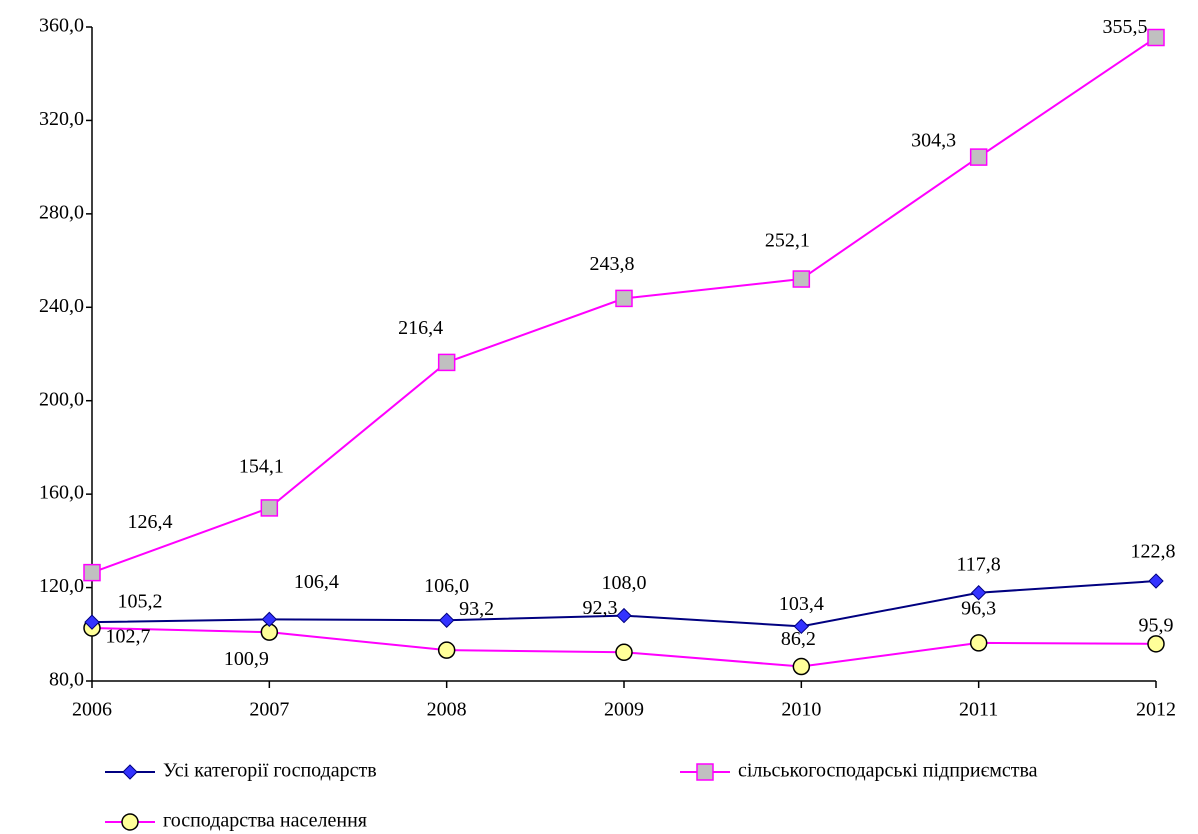 The height and width of the screenshot is (834, 1198). Describe the element at coordinates (1156, 710) in the screenshot. I see `x-tick-label: 2012` at that location.